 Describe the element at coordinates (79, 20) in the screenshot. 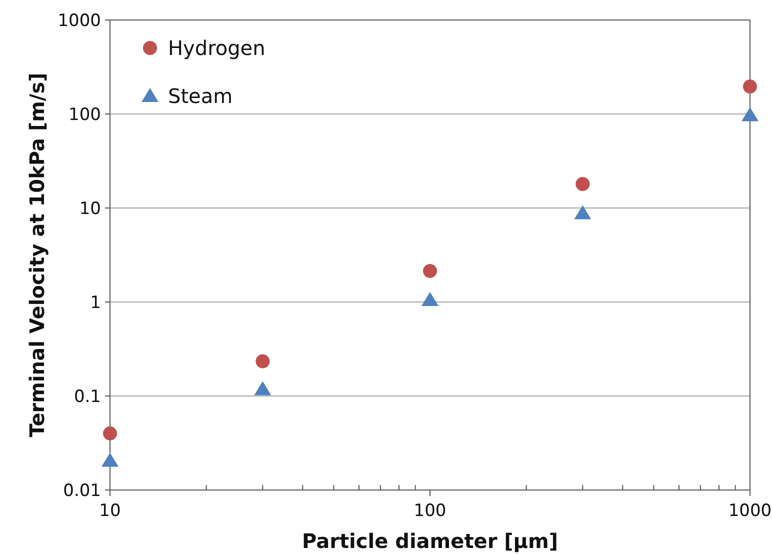

I see `y-tick-label: 1000` at that location.